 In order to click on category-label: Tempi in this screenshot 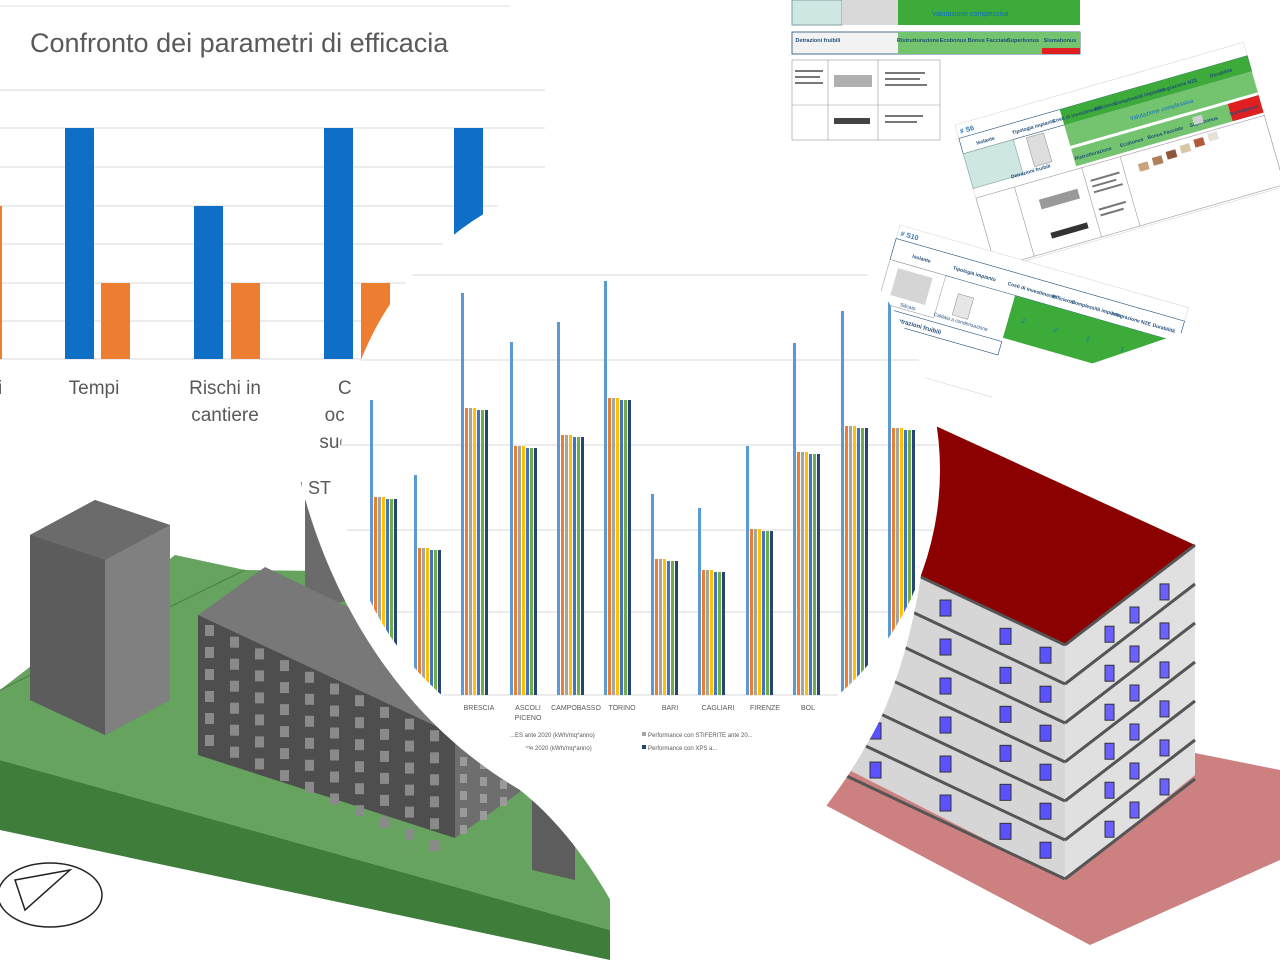, I will do `click(94, 388)`.